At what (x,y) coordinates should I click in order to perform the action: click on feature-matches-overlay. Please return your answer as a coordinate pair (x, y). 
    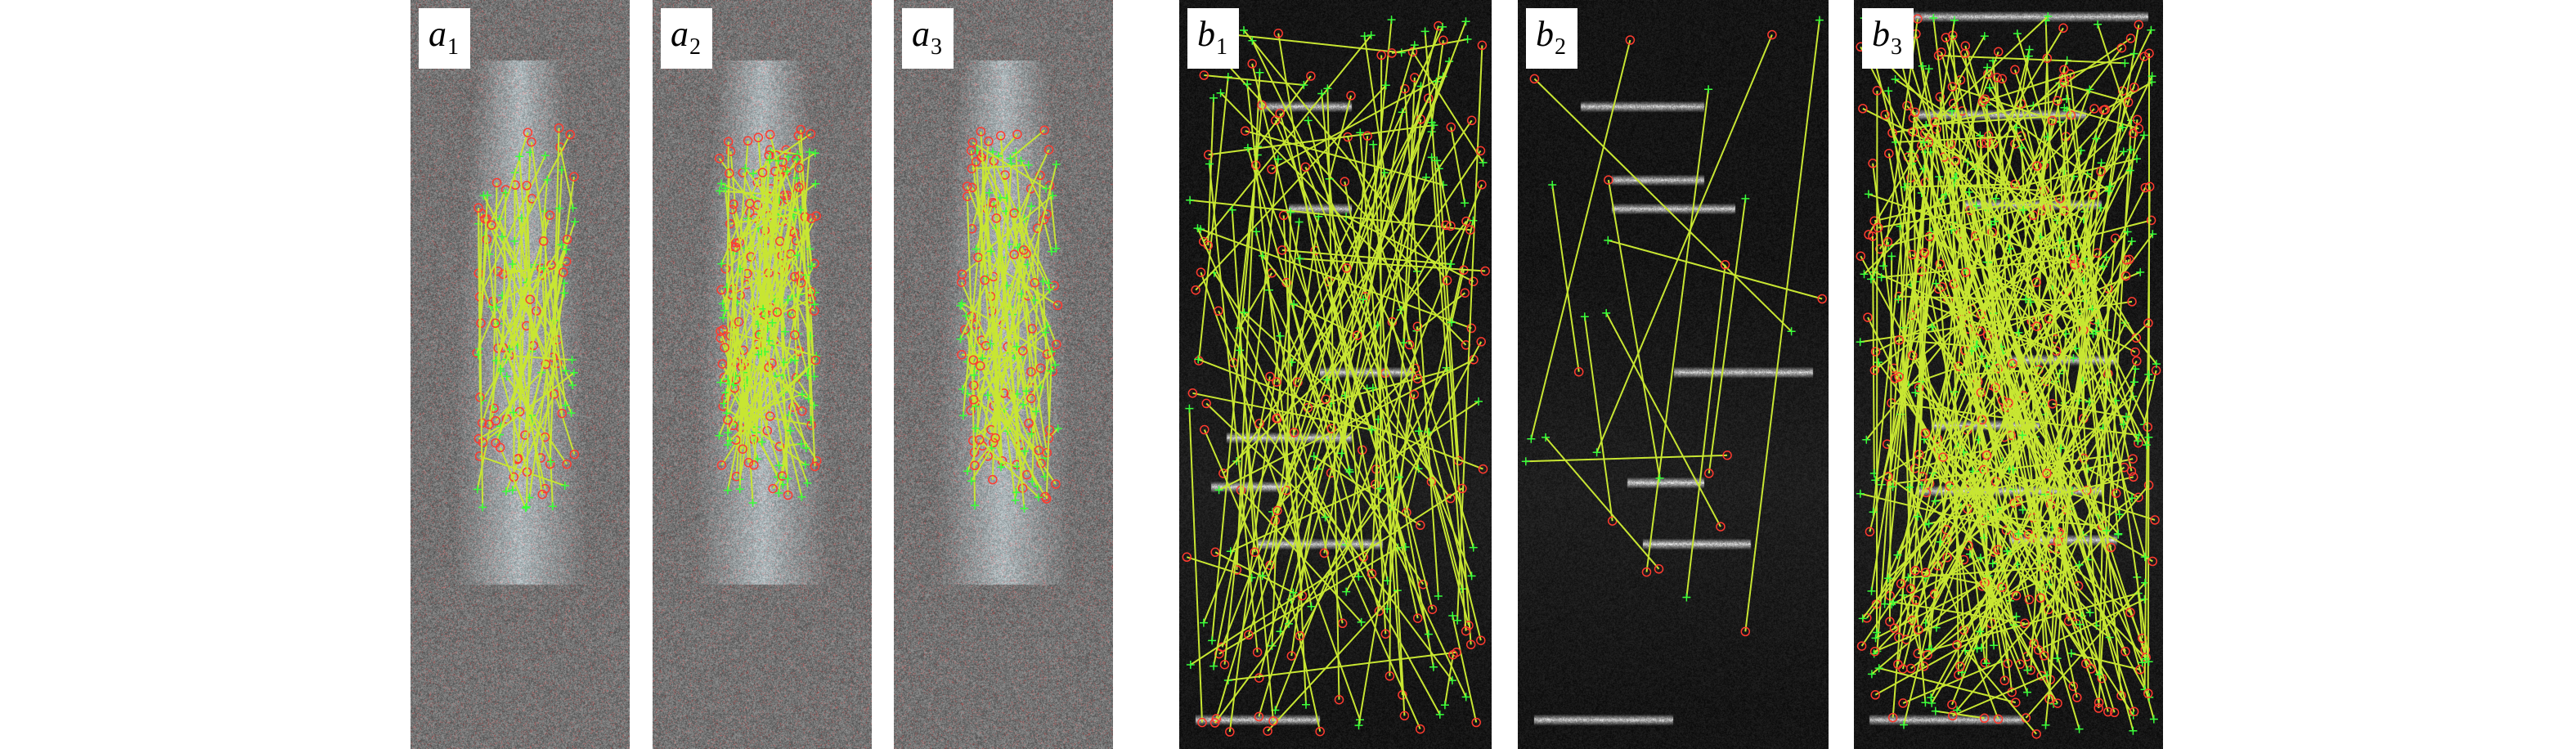
    Looking at the image, I should click on (1336, 376).